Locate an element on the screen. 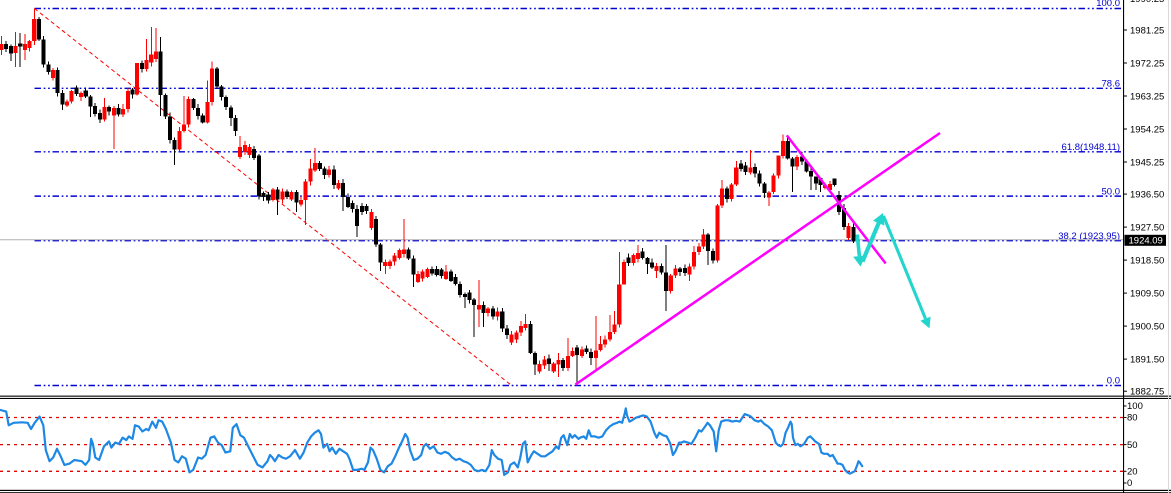 This screenshot has width=1171, height=493. svg-text: 1891.50 is located at coordinates (1147, 360).